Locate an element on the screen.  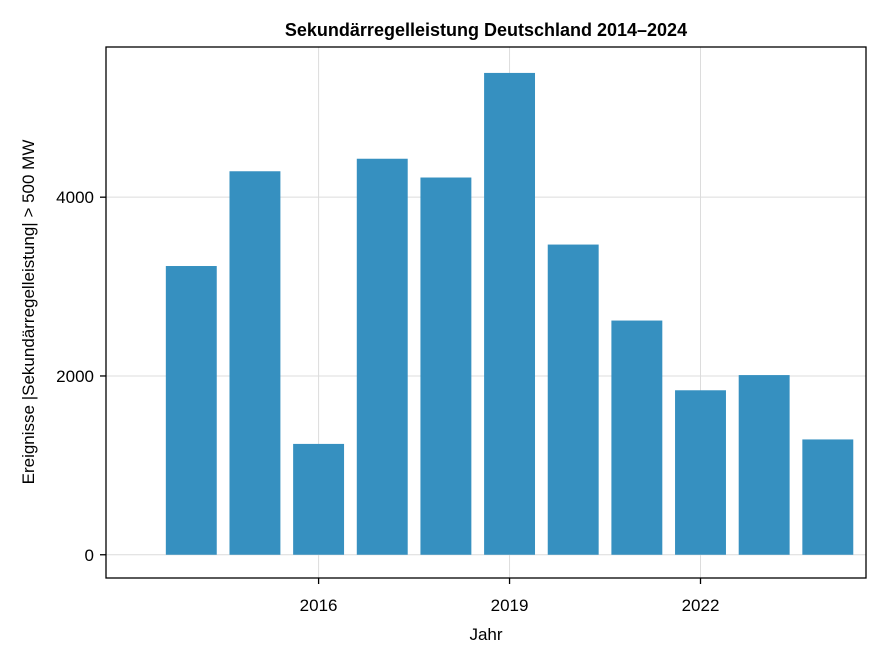
bar-2022 is located at coordinates (700, 472).